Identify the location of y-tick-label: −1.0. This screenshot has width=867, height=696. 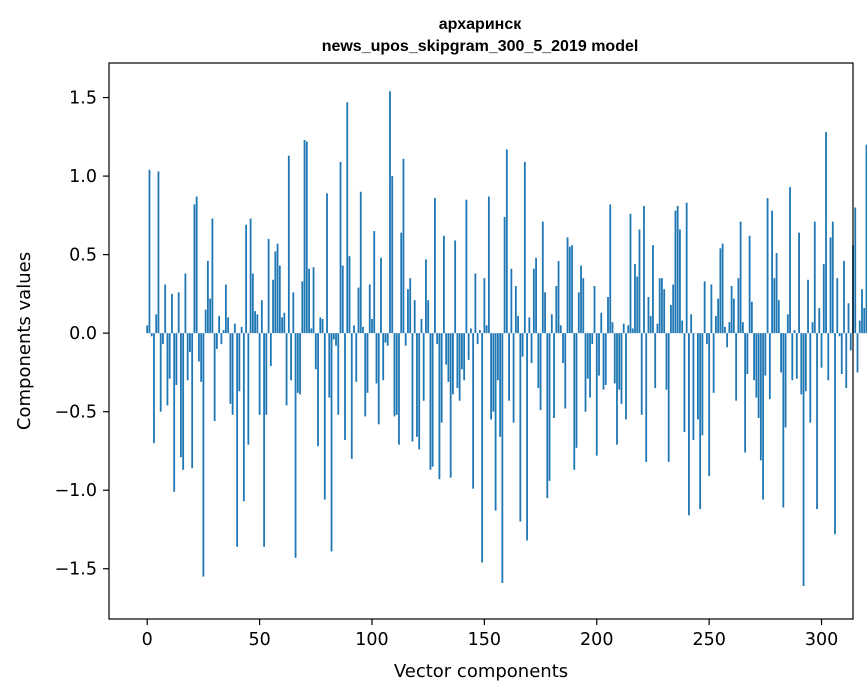
(76, 491).